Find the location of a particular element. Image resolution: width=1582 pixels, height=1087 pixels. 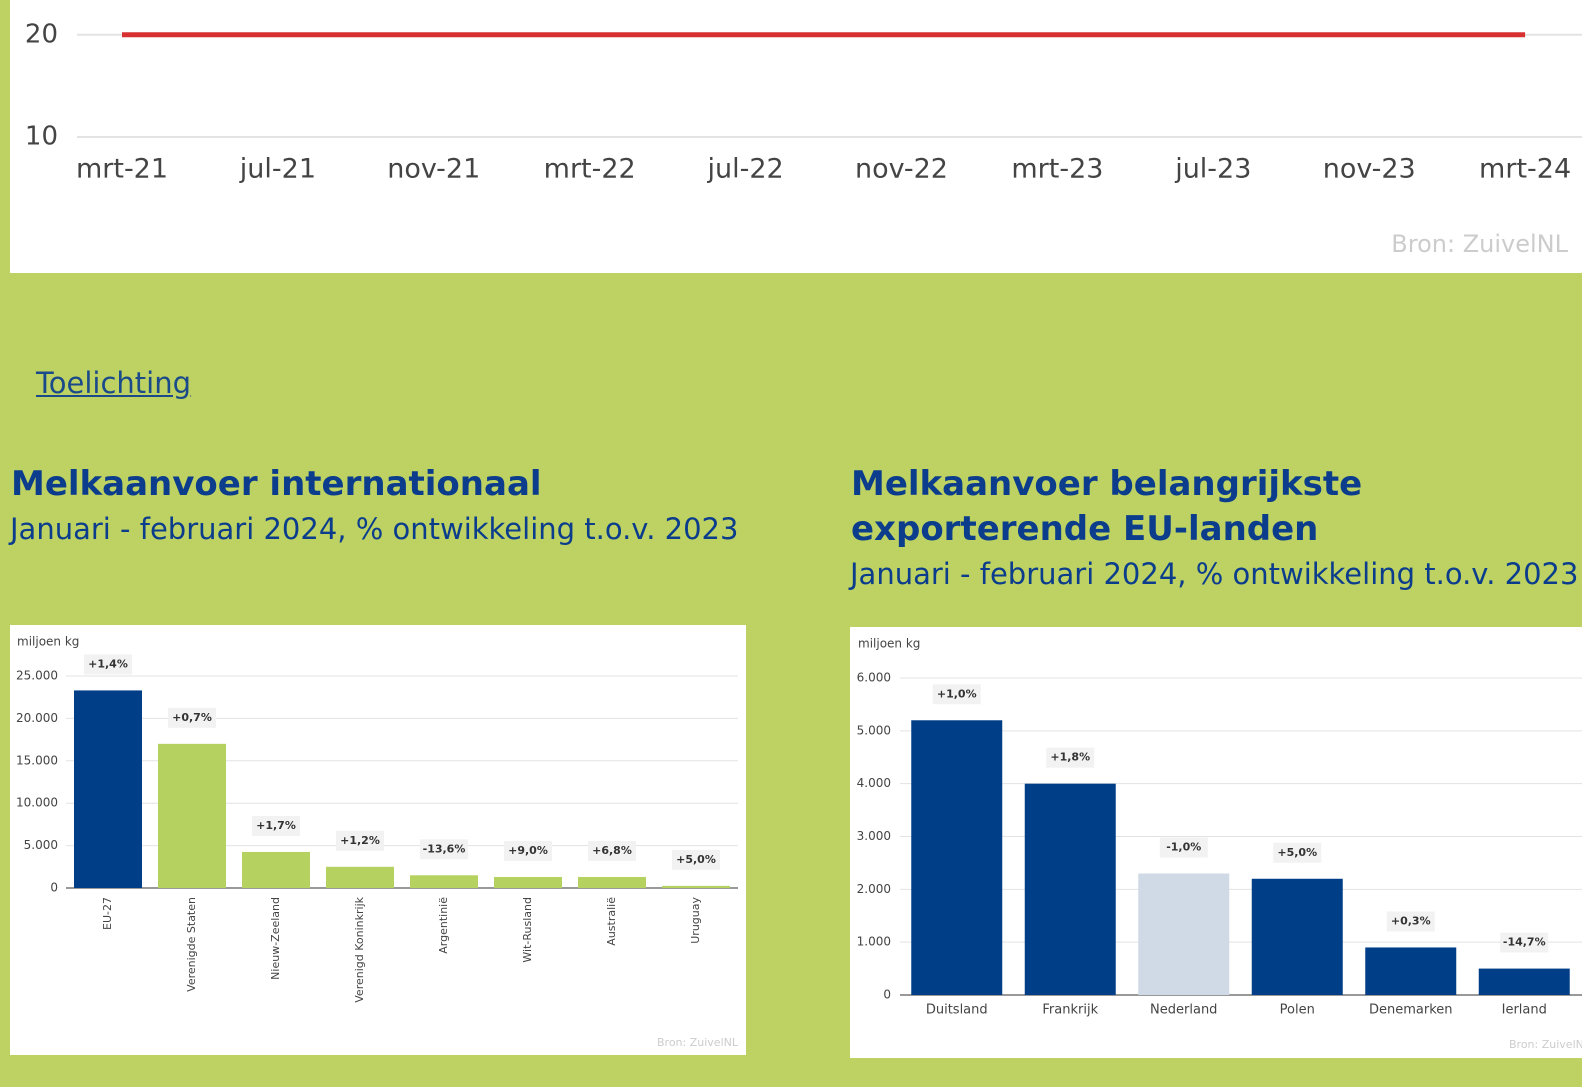

x-tick-label: Frankrijk is located at coordinates (1070, 1010).